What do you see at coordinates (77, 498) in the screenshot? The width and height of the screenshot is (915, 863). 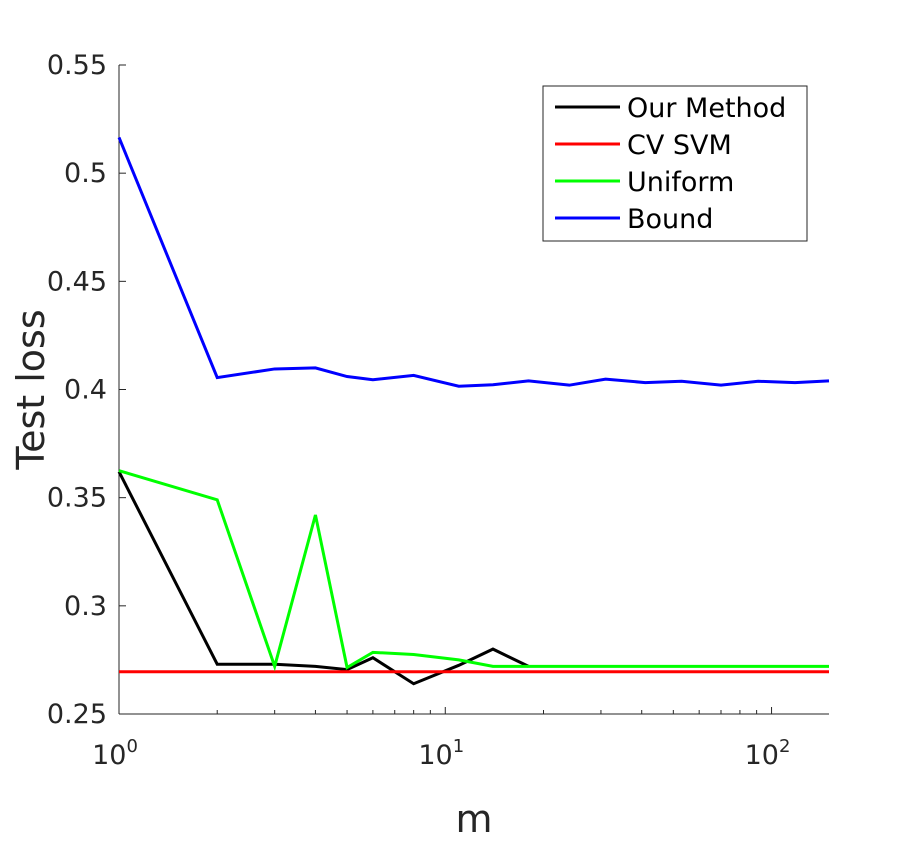 I see `y-tick-label: 0.35` at bounding box center [77, 498].